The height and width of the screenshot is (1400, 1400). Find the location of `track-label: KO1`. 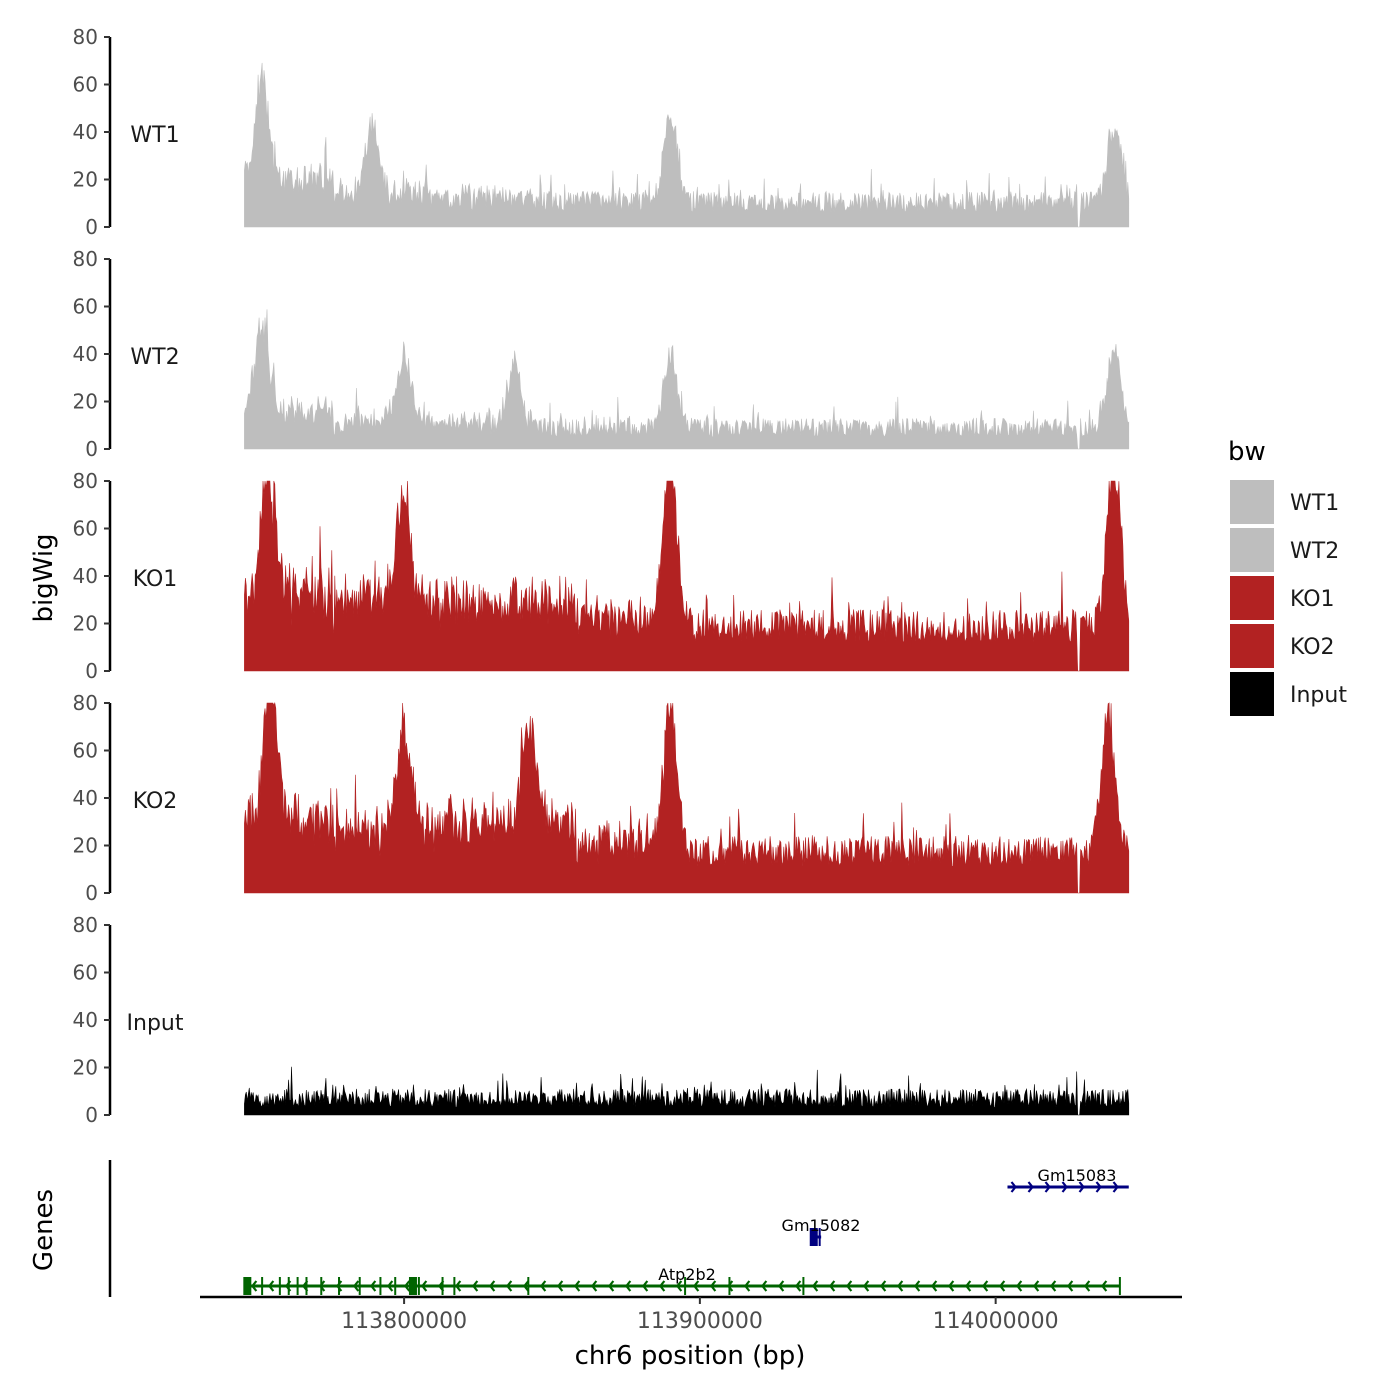

track-label: KO1 is located at coordinates (155, 579).